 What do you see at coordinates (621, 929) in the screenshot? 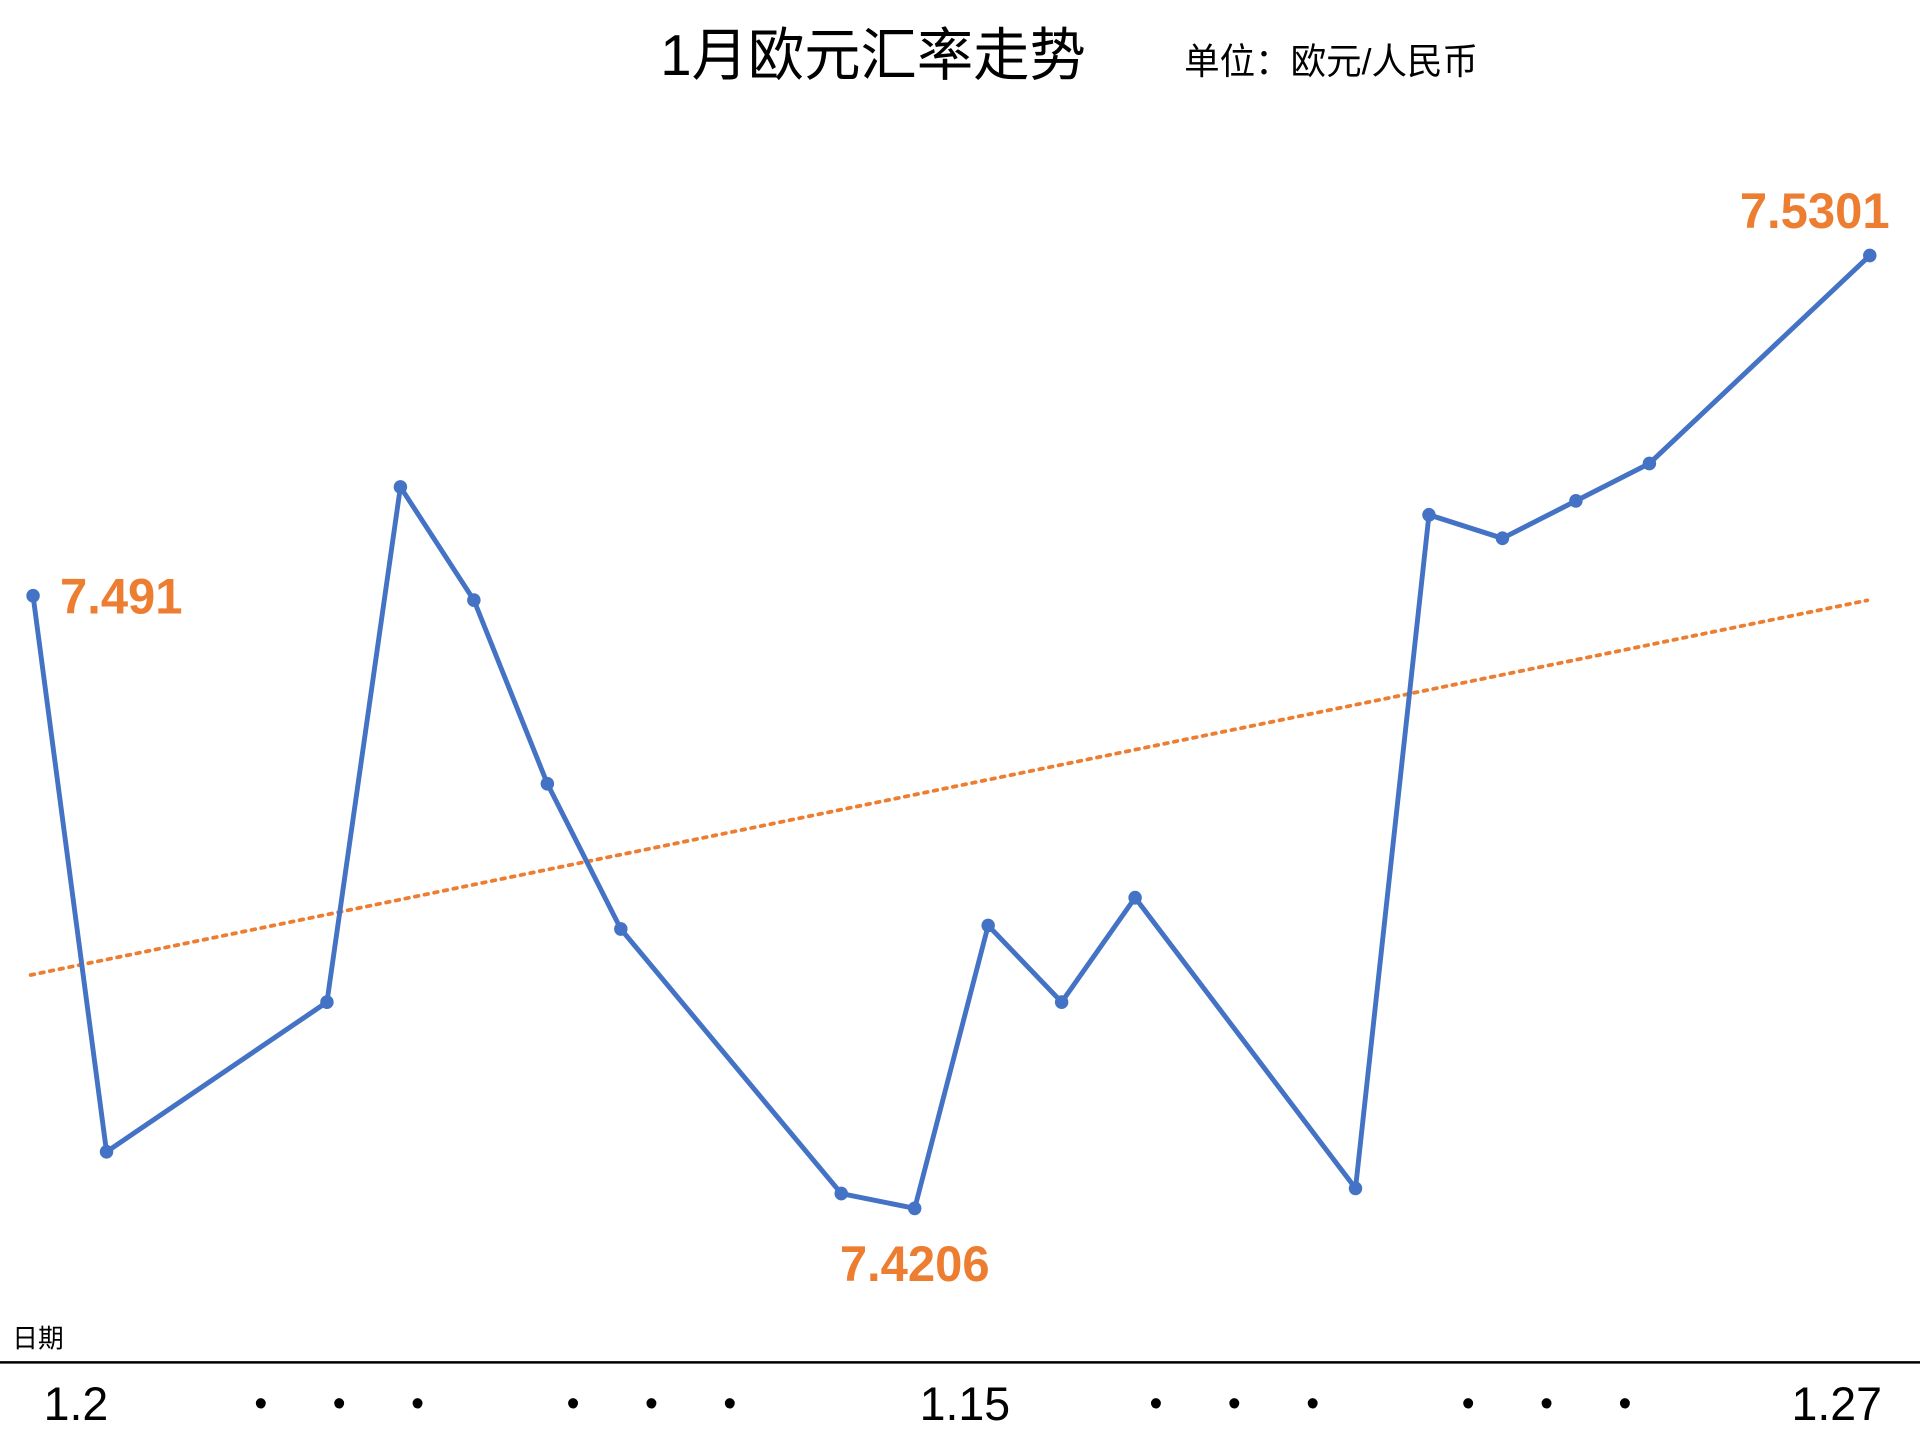
I see `data-point-1.10` at bounding box center [621, 929].